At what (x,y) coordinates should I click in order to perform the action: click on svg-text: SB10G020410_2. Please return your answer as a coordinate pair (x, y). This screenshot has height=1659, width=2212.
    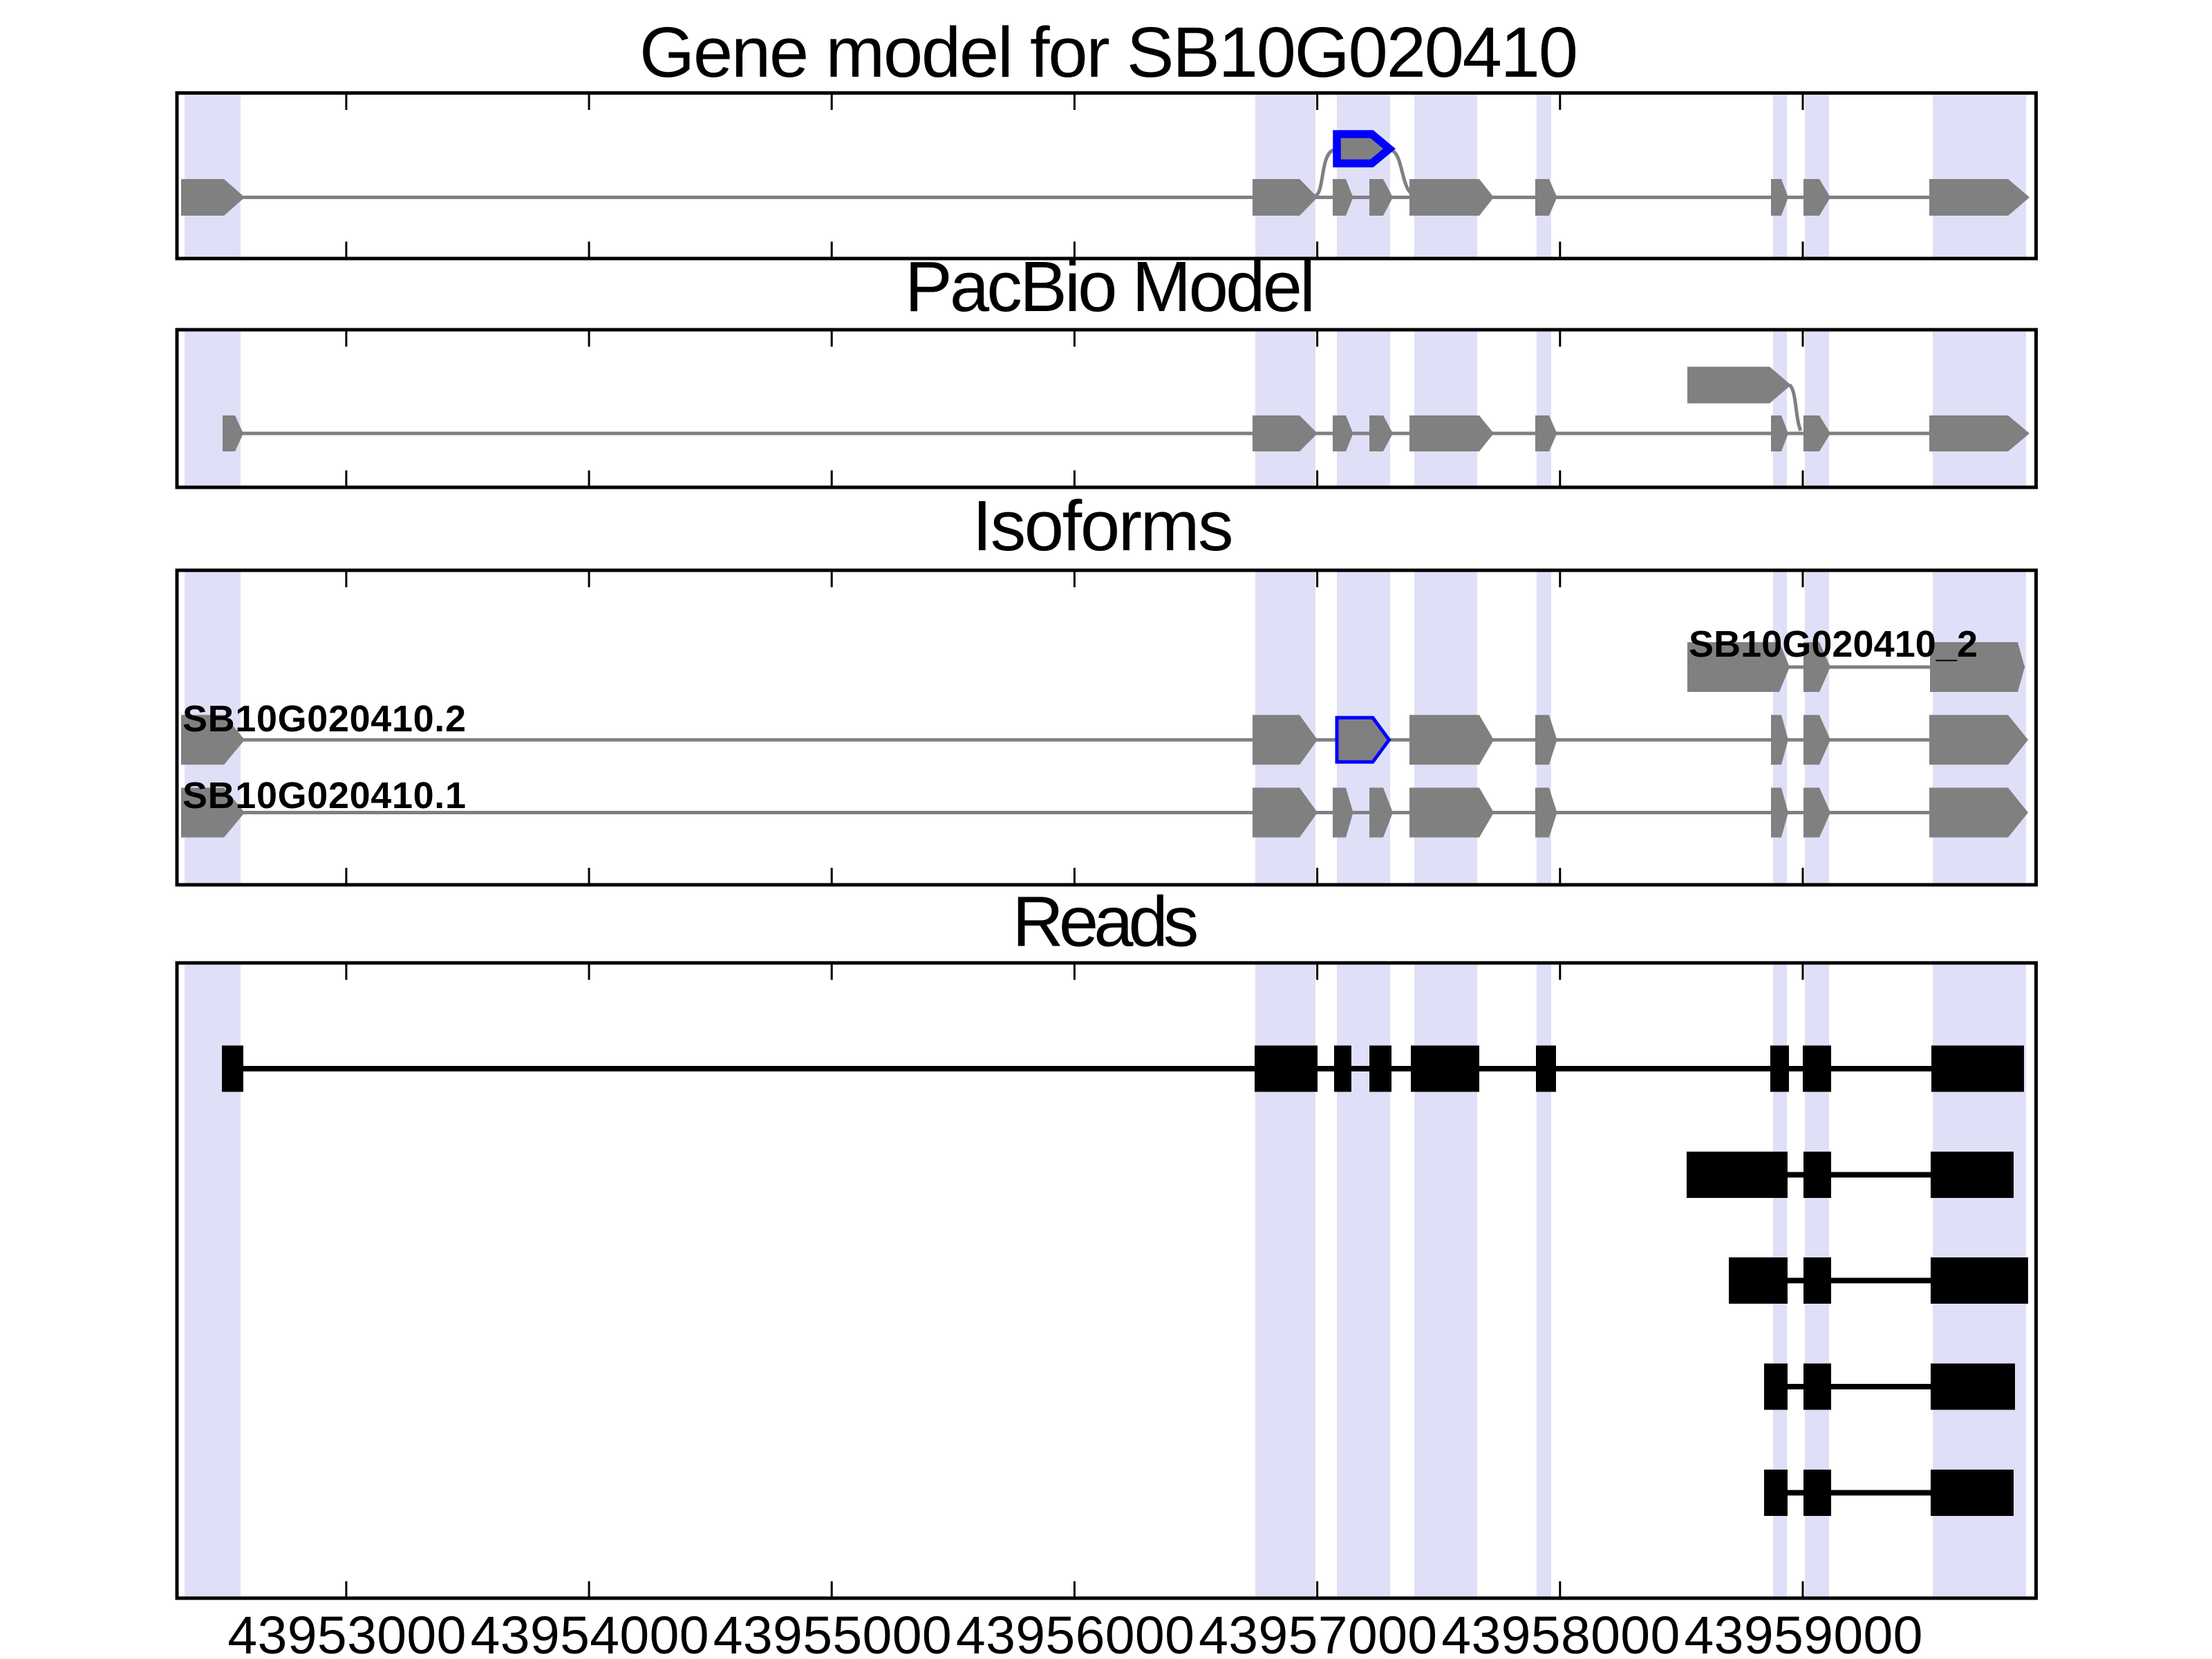
    Looking at the image, I should click on (1834, 644).